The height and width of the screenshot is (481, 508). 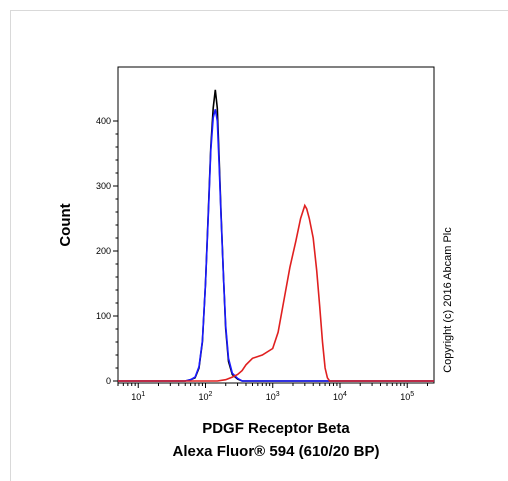 What do you see at coordinates (108, 381) in the screenshot?
I see `y-tick-label: 0` at bounding box center [108, 381].